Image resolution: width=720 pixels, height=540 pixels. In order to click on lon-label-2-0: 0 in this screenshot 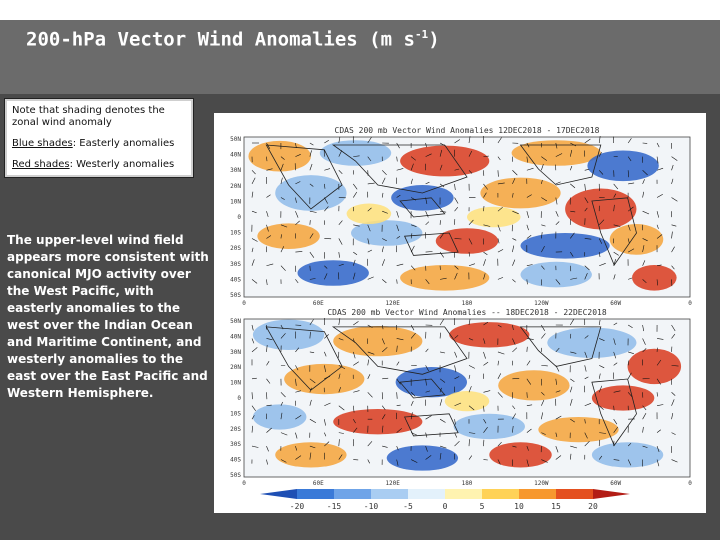, I will do `click(244, 483)`.